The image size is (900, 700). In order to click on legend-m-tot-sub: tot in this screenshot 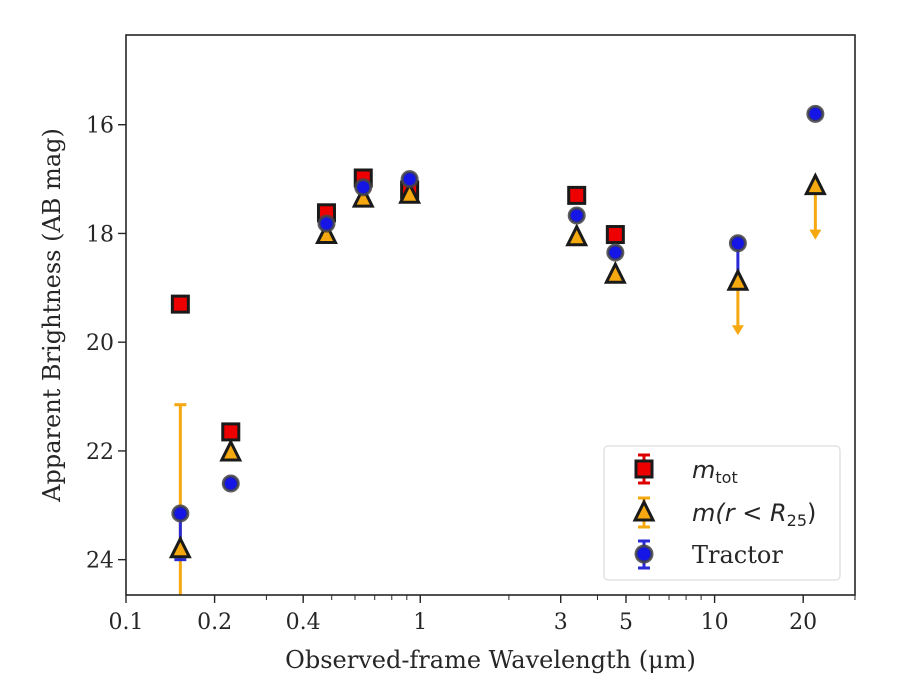, I will do `click(726, 477)`.